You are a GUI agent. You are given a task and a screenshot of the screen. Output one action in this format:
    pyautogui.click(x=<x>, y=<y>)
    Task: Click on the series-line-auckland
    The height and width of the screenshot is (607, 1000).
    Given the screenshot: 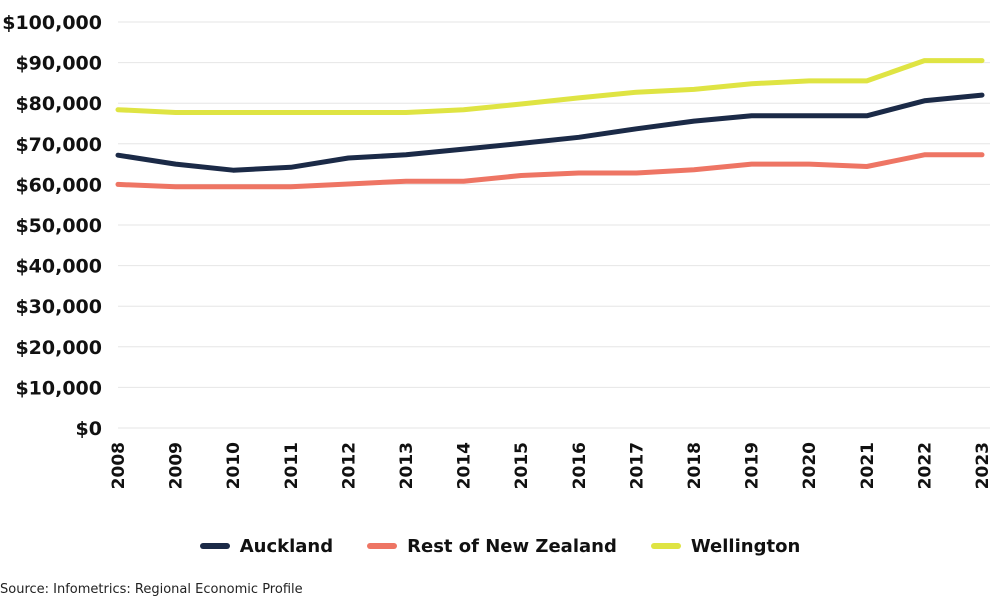 What is the action you would take?
    pyautogui.click(x=550, y=132)
    